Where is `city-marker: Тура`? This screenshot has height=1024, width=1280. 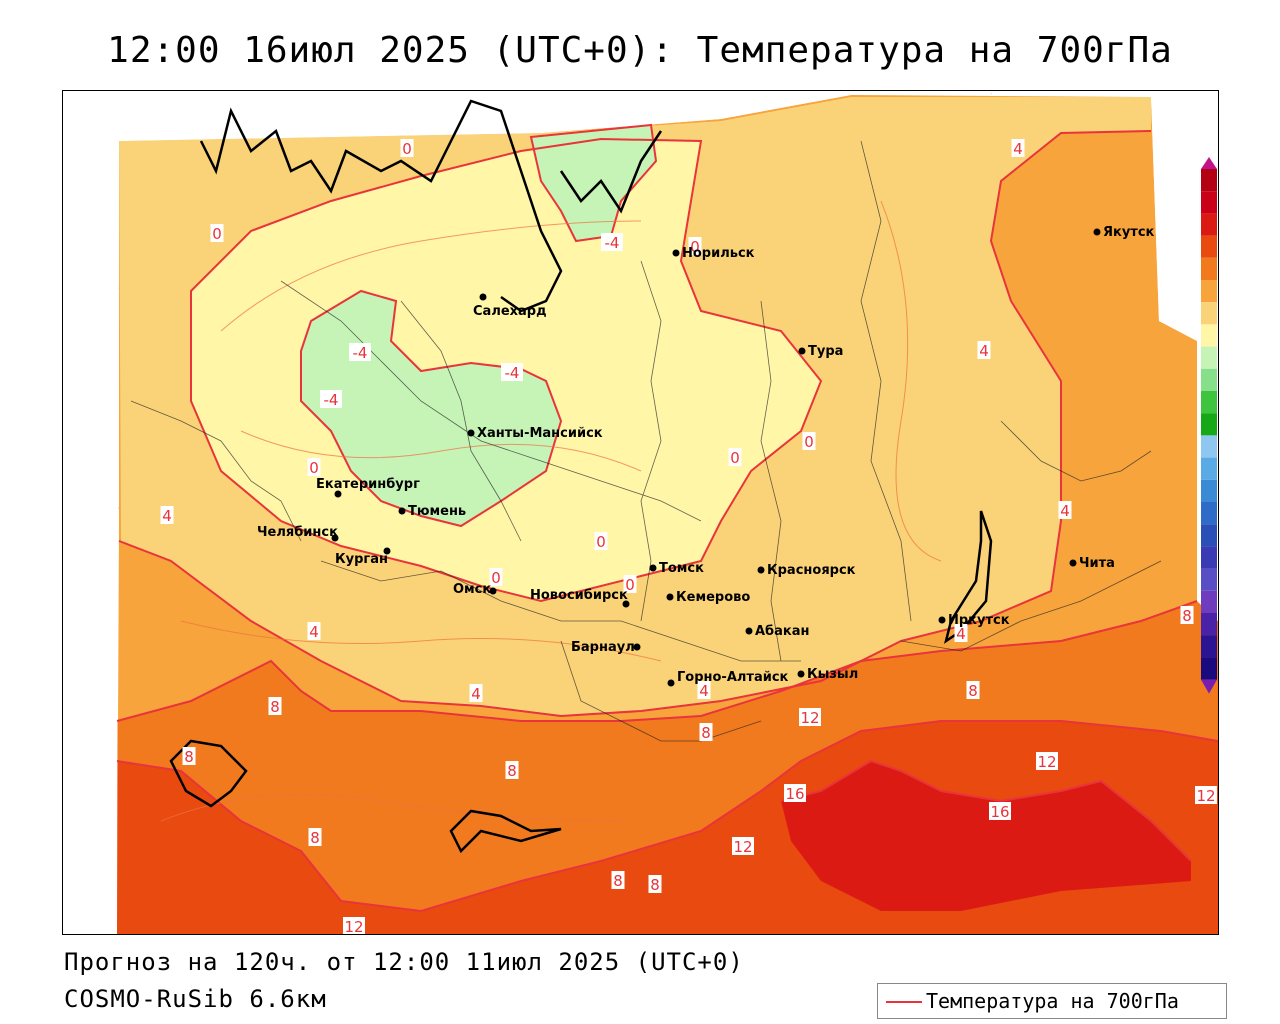
city-marker: Тура is located at coordinates (821, 351).